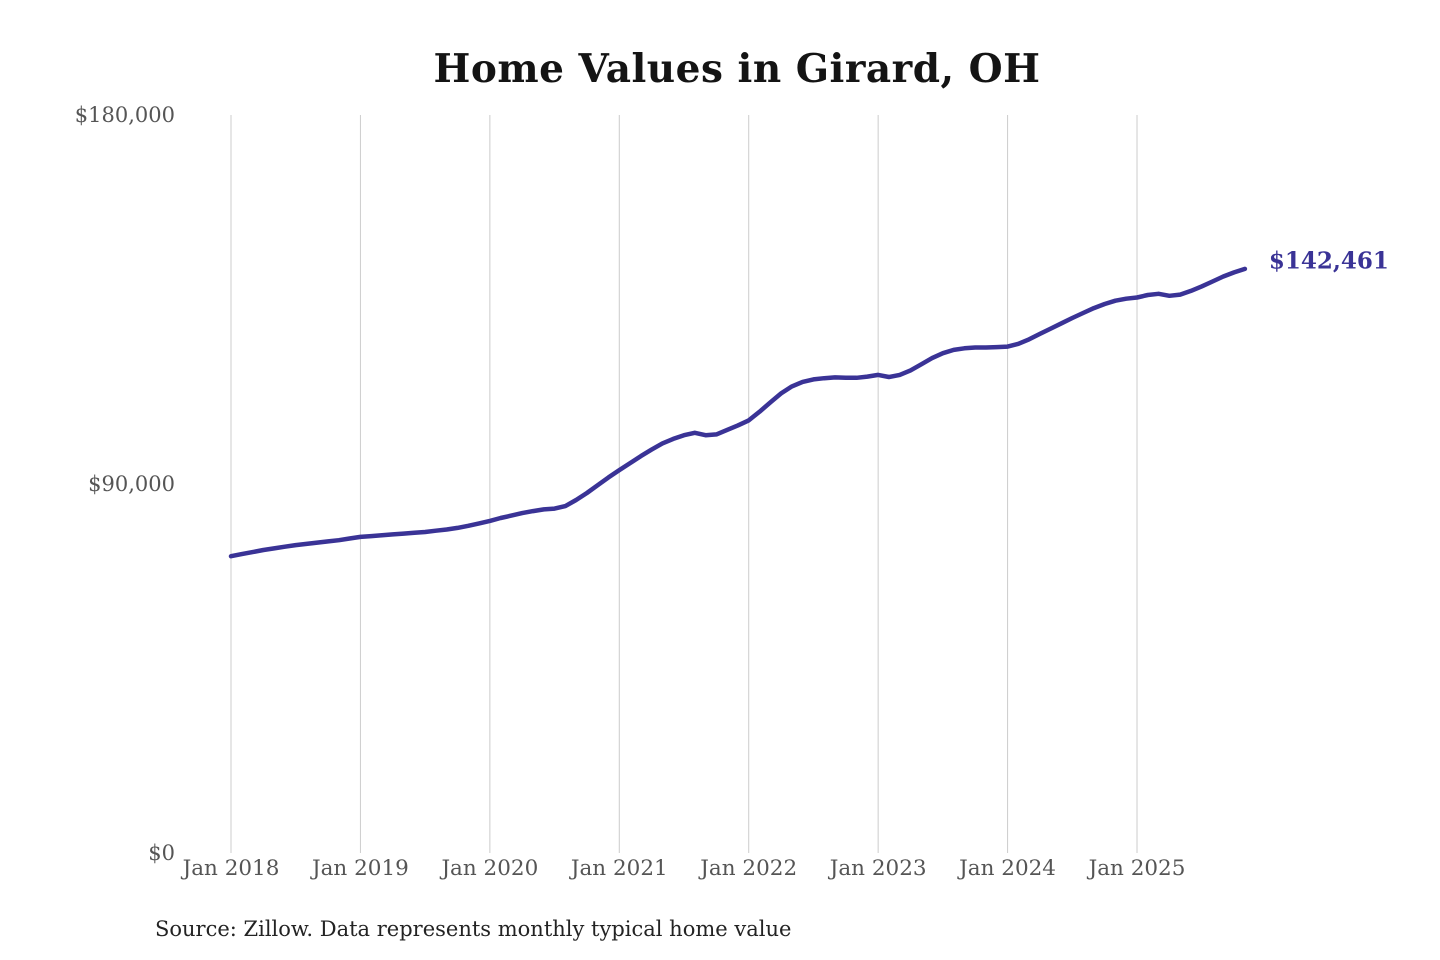 This screenshot has height=960, width=1440. What do you see at coordinates (131, 484) in the screenshot?
I see `y-tick-label: $90,000` at bounding box center [131, 484].